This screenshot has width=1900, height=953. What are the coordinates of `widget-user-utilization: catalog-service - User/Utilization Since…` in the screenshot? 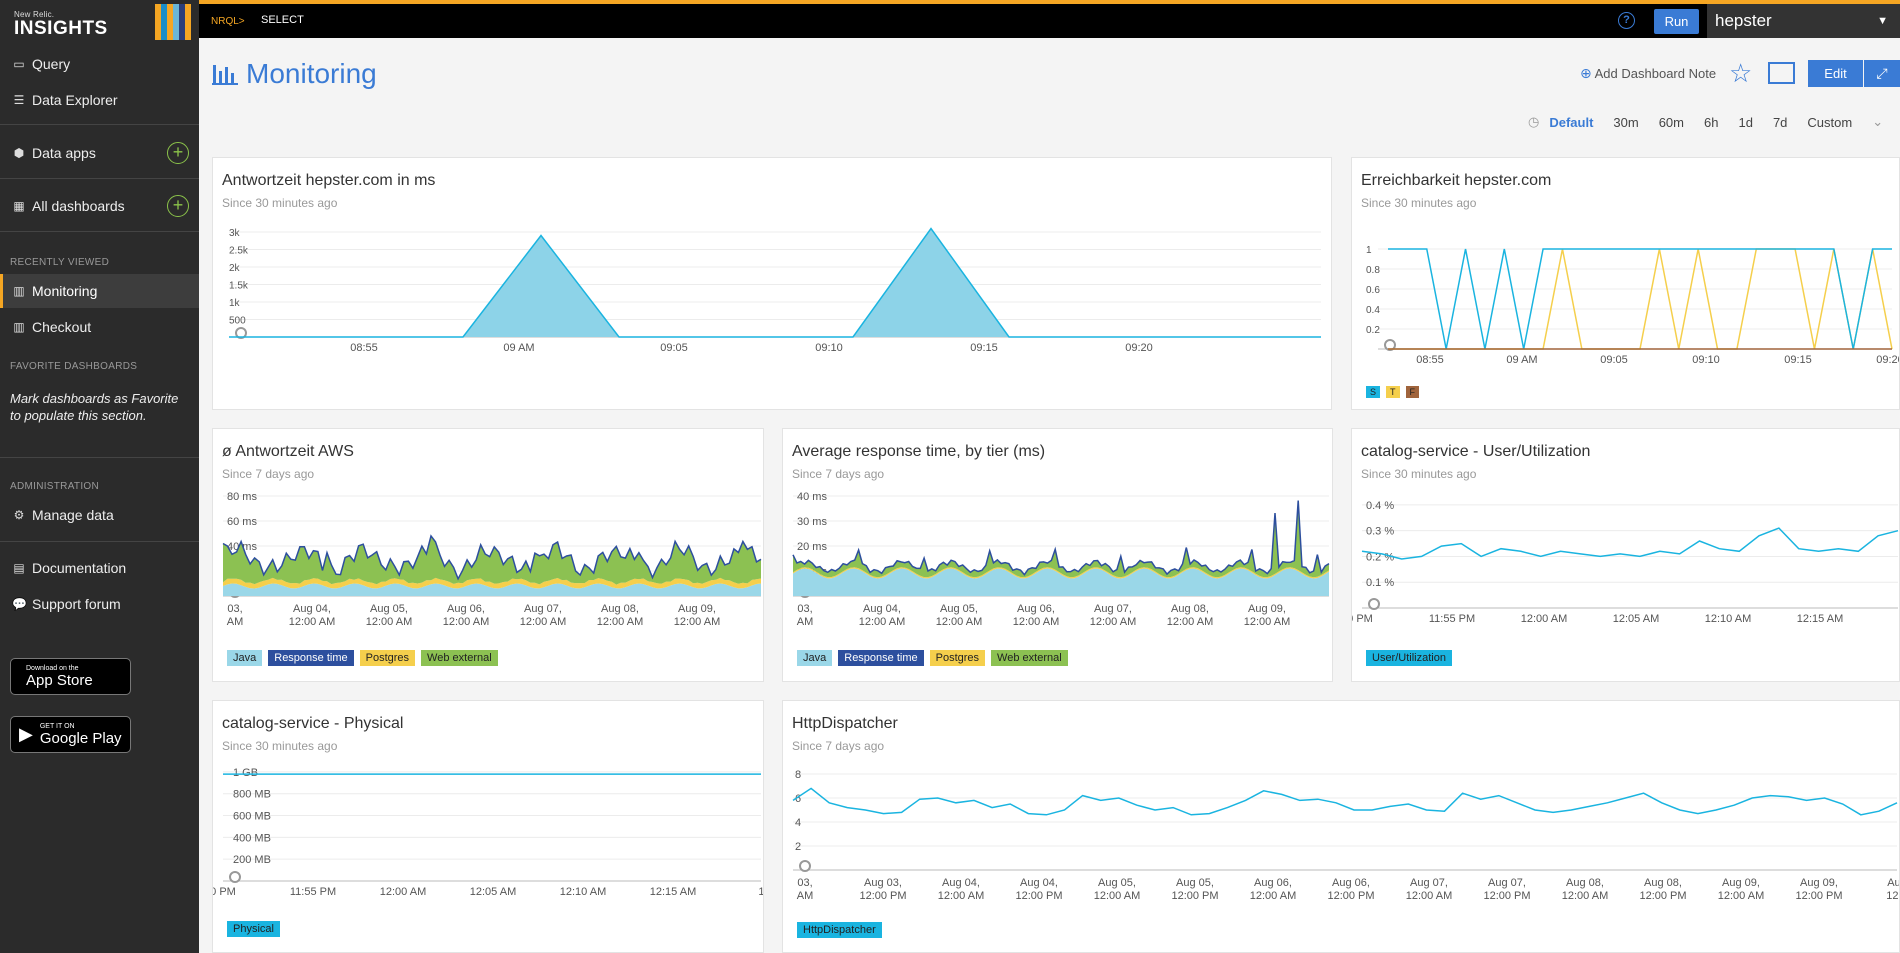 It's located at (1625, 555).